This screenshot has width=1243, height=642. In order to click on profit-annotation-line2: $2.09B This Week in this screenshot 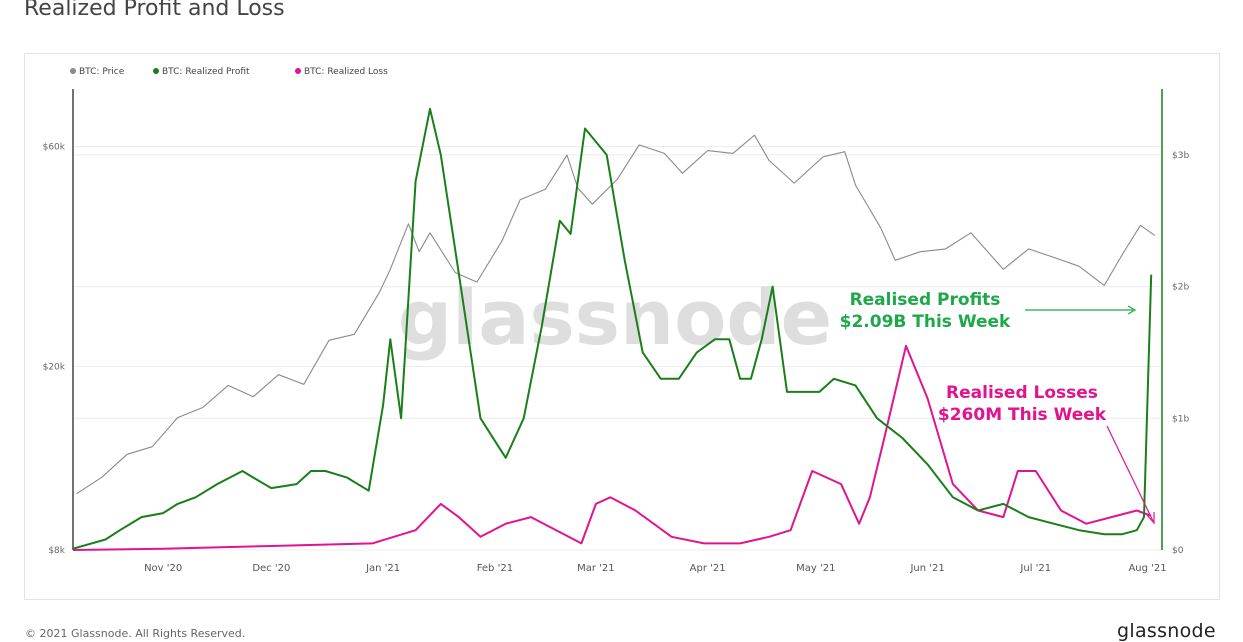, I will do `click(925, 322)`.